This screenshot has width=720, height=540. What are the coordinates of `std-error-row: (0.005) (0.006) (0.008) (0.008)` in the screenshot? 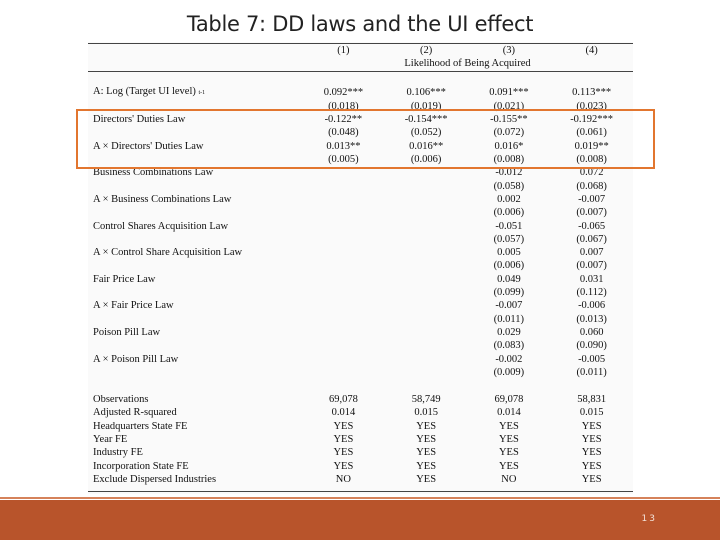 It's located at (360, 159).